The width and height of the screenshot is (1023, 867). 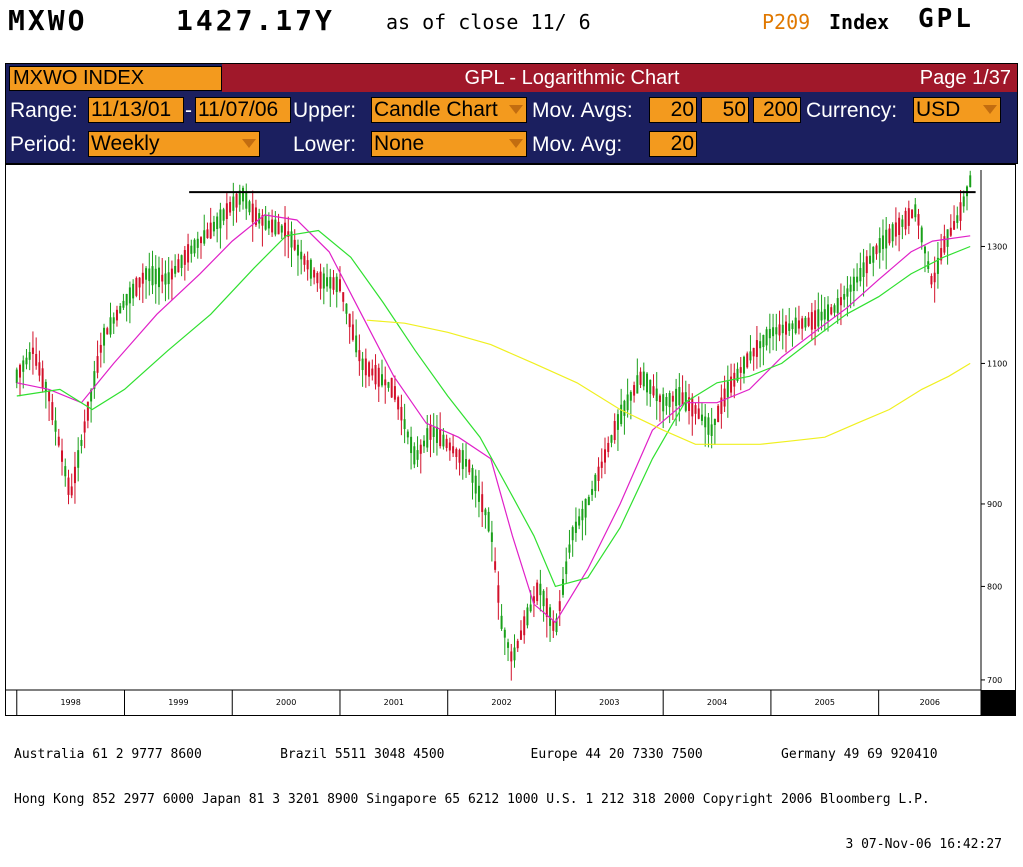 I want to click on currency-select-value: USD, so click(x=938, y=109).